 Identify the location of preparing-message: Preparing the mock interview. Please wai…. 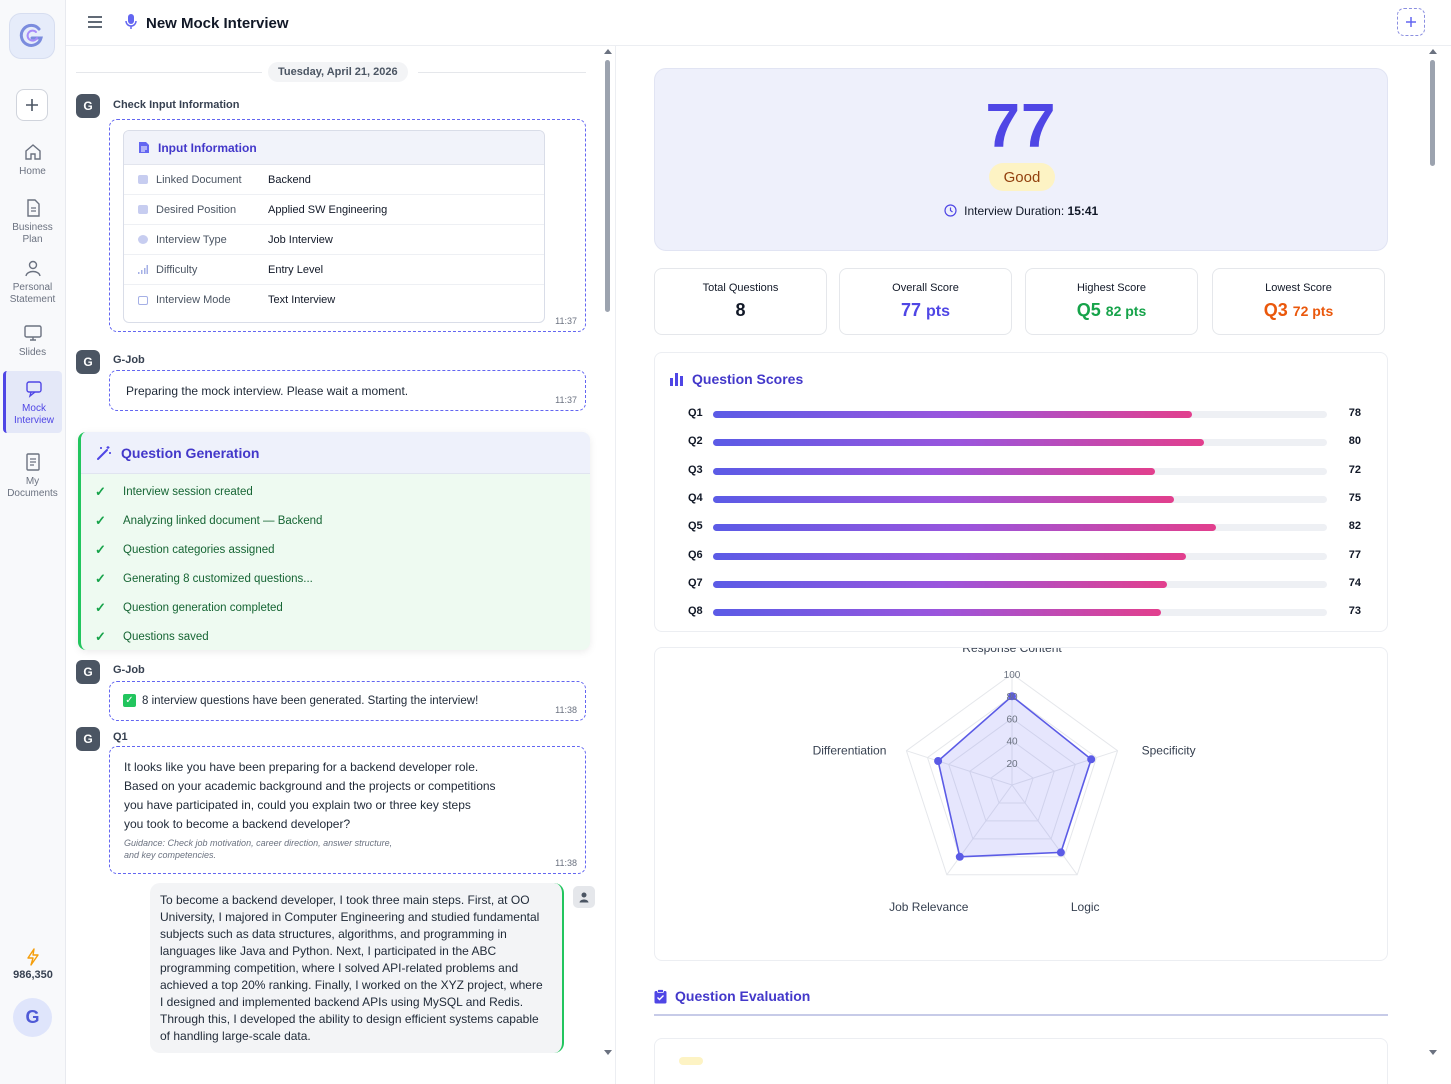
(347, 390).